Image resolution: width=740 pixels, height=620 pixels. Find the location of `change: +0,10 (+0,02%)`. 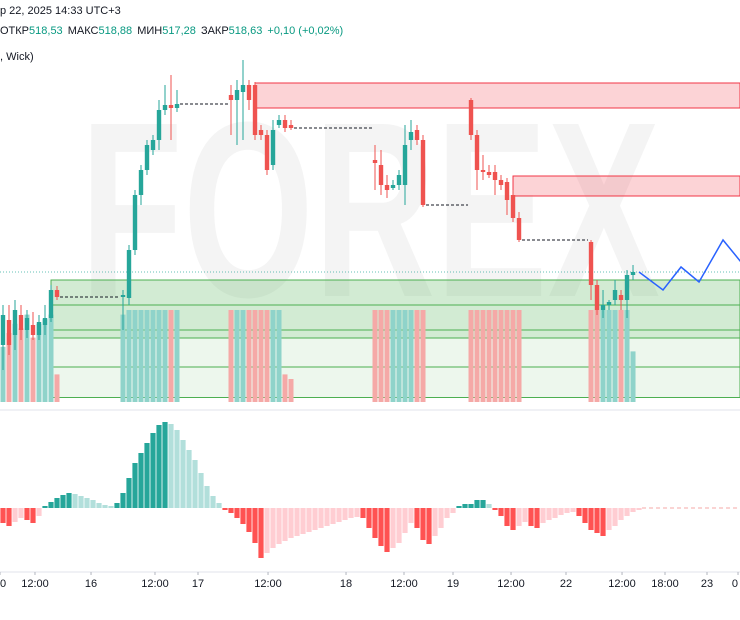

change: +0,10 (+0,02%) is located at coordinates (305, 31).